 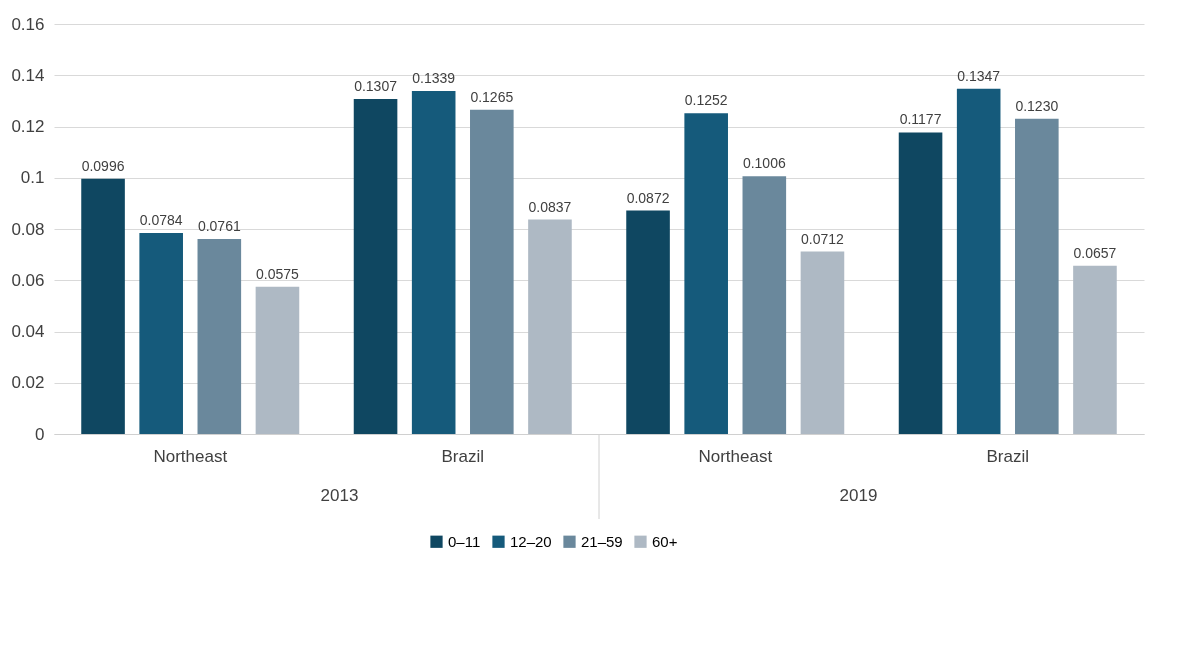 I want to click on data-label: 0.0657, so click(x=1095, y=252).